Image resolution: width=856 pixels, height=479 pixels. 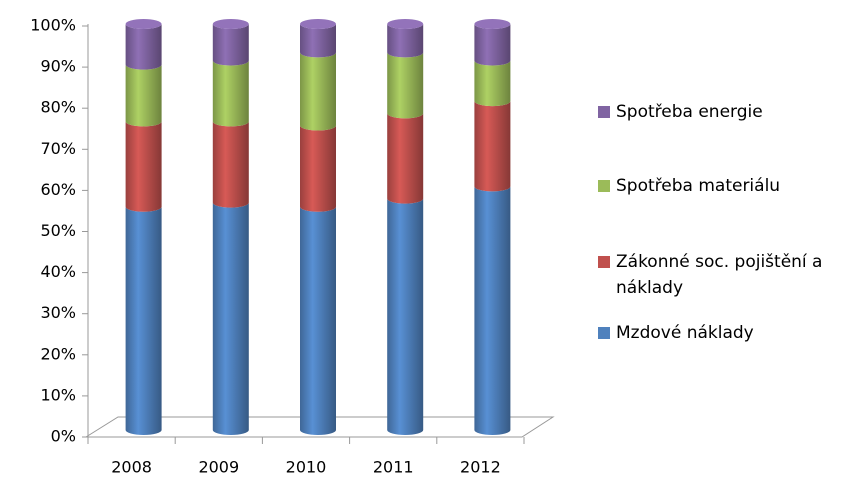 I want to click on y-tick-label: 90%, so click(x=58, y=66).